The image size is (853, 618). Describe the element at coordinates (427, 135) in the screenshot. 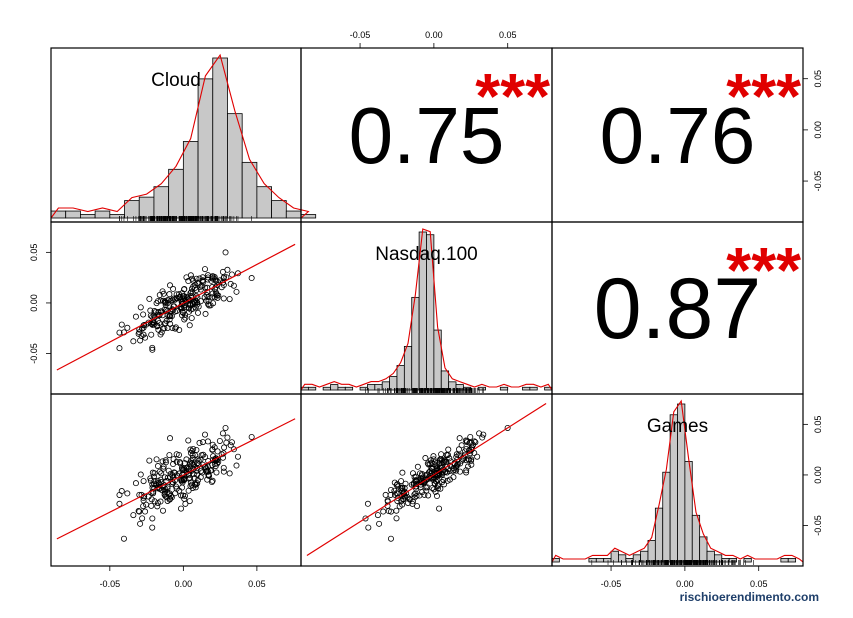

I see `correlation-value: 0.75` at that location.